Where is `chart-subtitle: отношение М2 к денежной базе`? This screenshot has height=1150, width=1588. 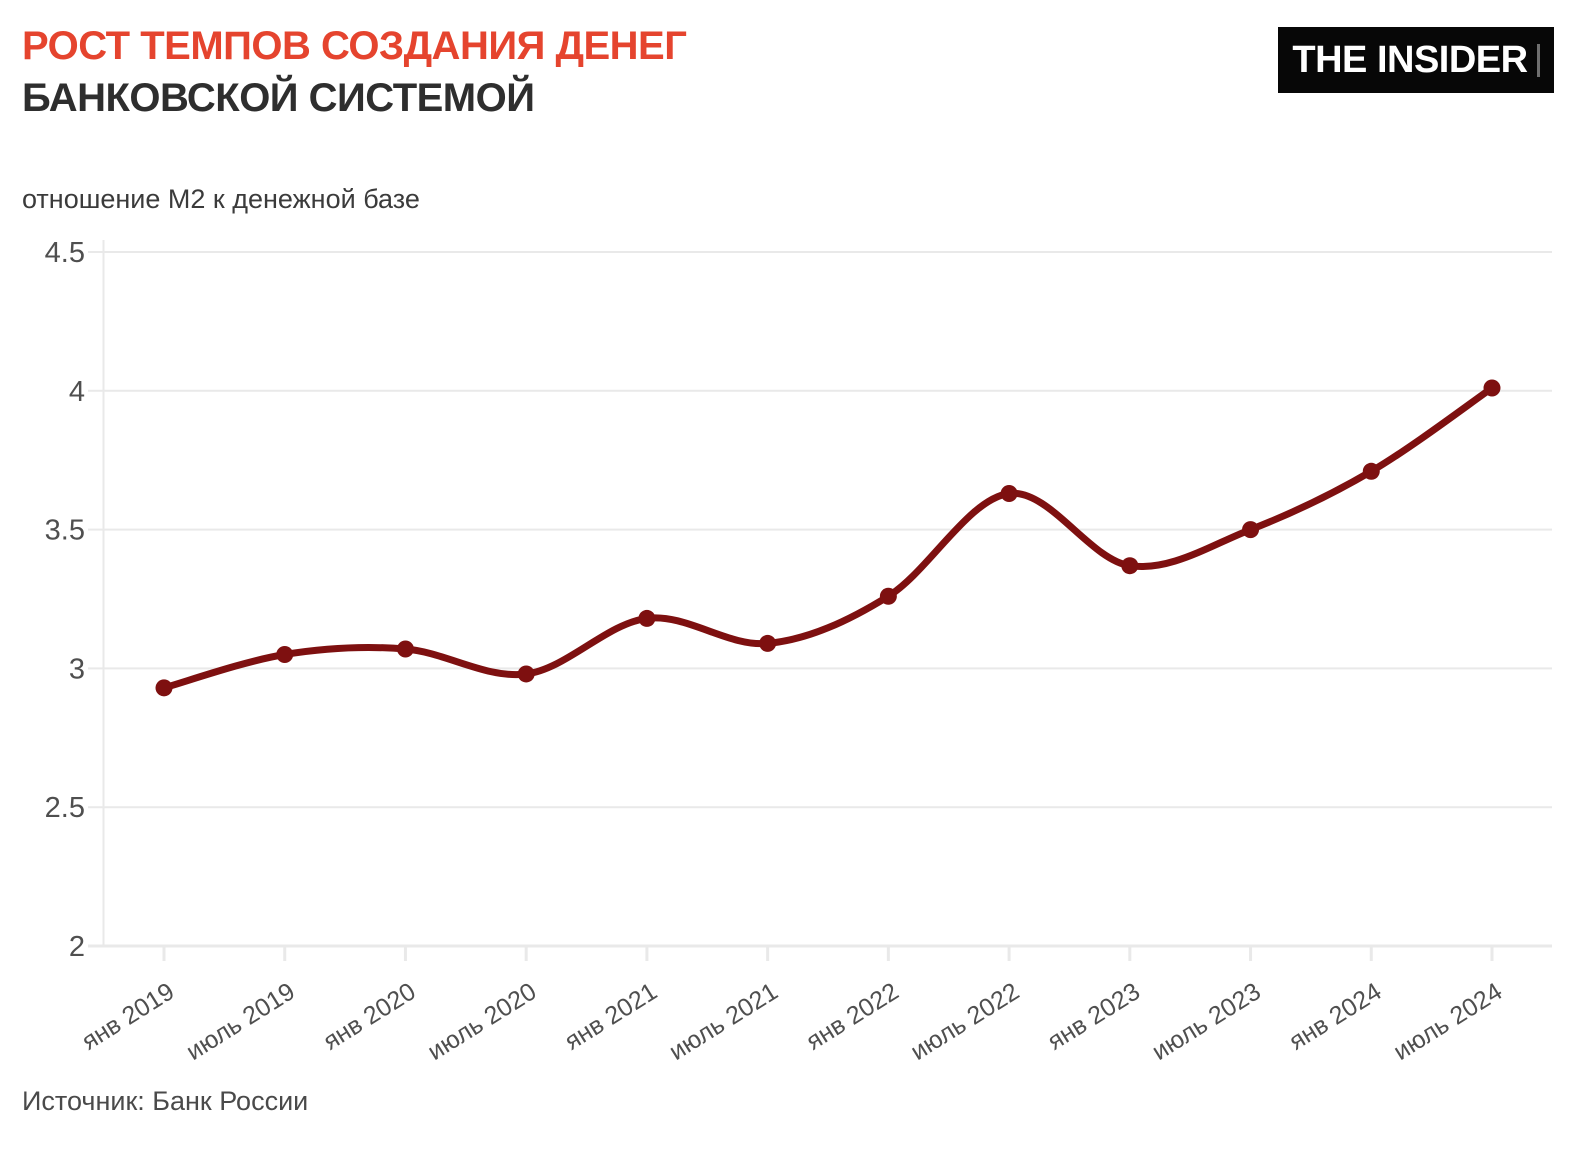
chart-subtitle: отношение М2 к денежной базе is located at coordinates (221, 199).